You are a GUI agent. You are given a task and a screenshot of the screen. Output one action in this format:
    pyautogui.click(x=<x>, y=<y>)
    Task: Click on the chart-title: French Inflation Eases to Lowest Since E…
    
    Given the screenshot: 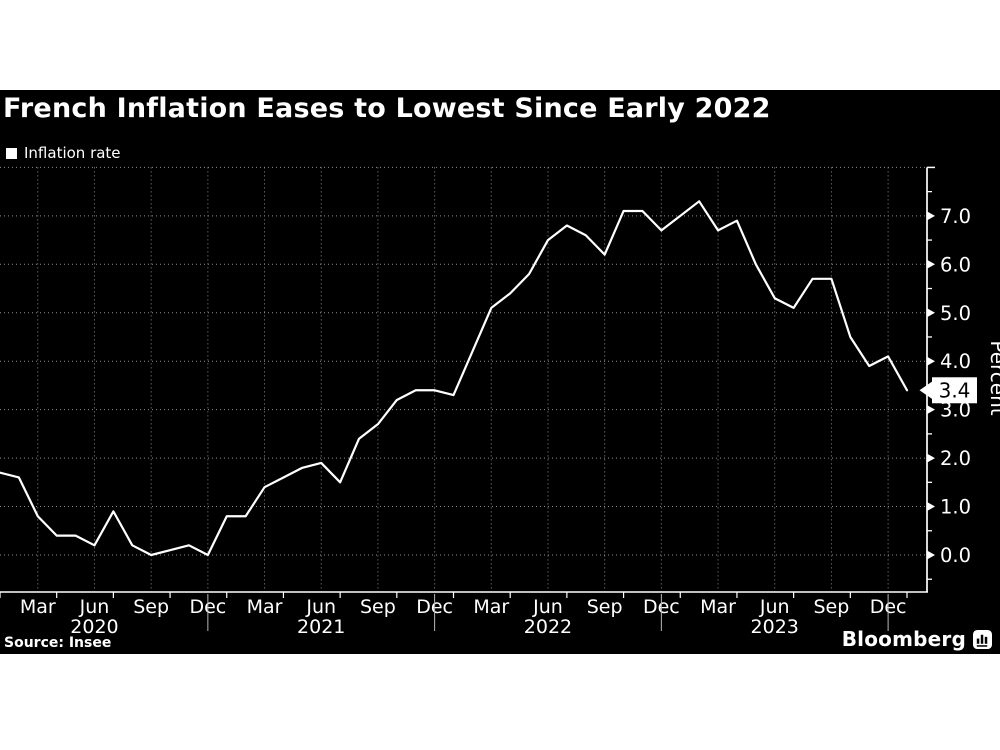 What is the action you would take?
    pyautogui.click(x=387, y=108)
    